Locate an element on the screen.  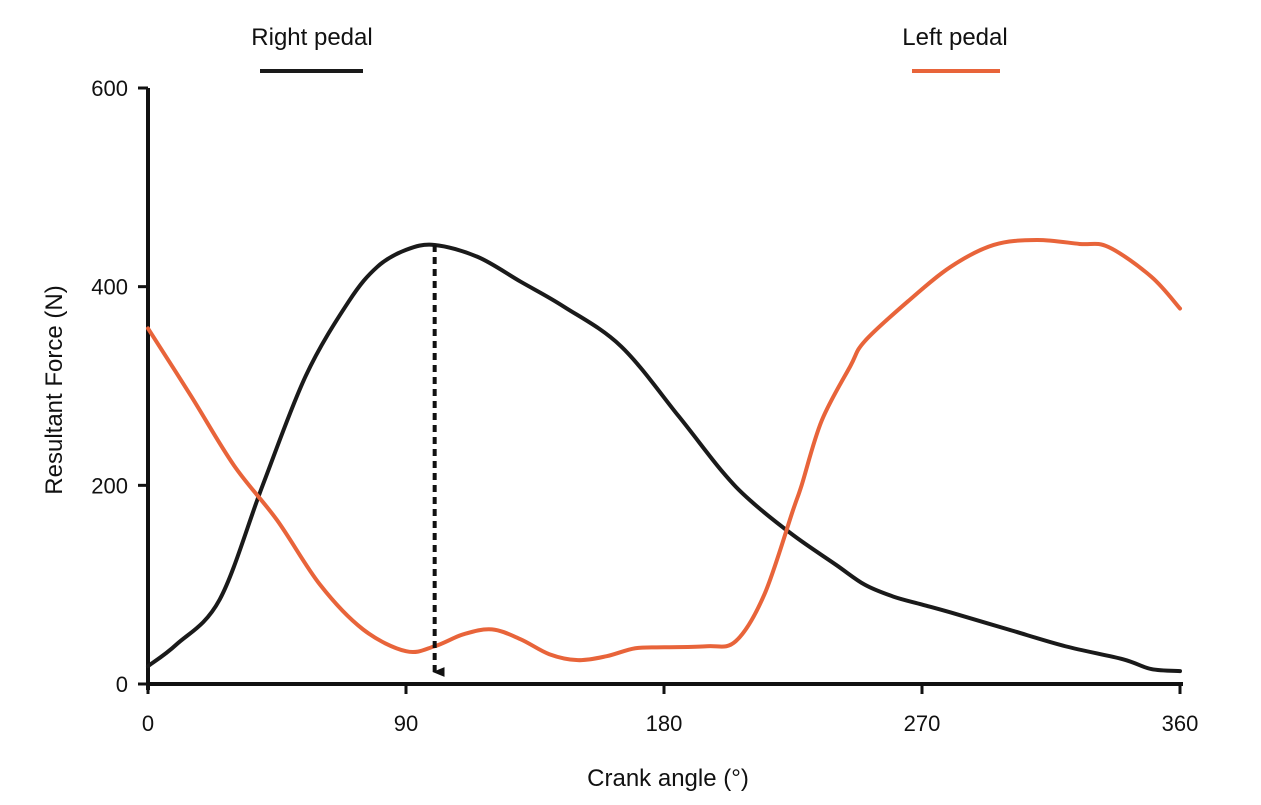
x-ticks: 0 90 180 270 360 is located at coordinates (670, 710).